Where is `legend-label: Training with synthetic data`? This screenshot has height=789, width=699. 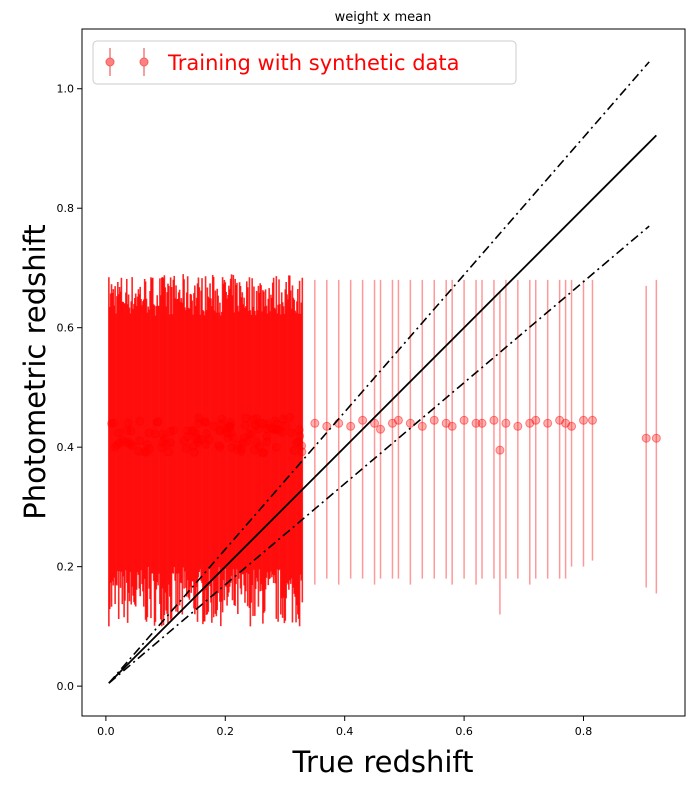 legend-label: Training with synthetic data is located at coordinates (313, 63).